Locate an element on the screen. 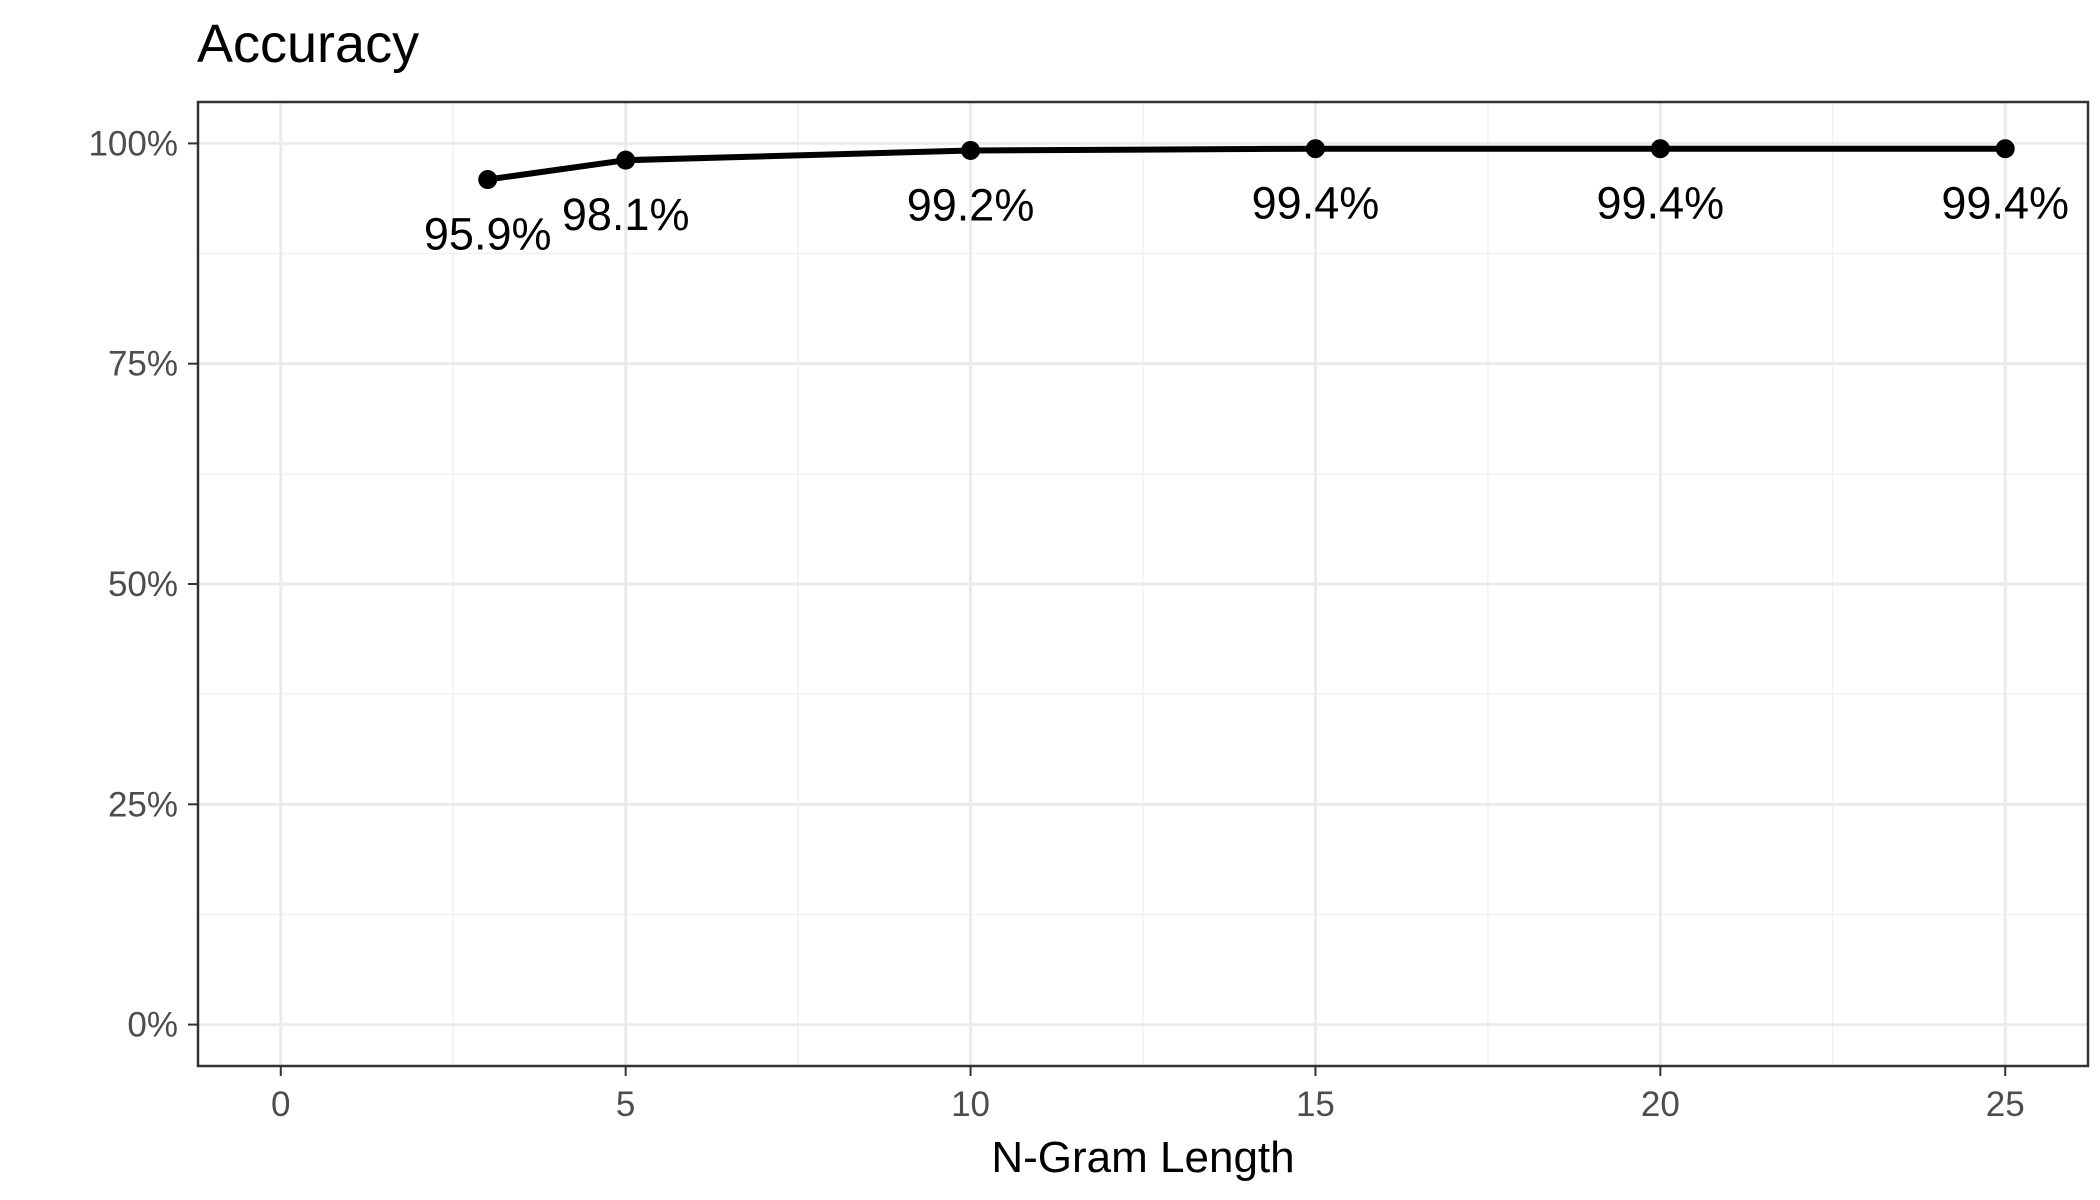 This screenshot has height=1200, width=2100. series-line is located at coordinates (1246, 164).